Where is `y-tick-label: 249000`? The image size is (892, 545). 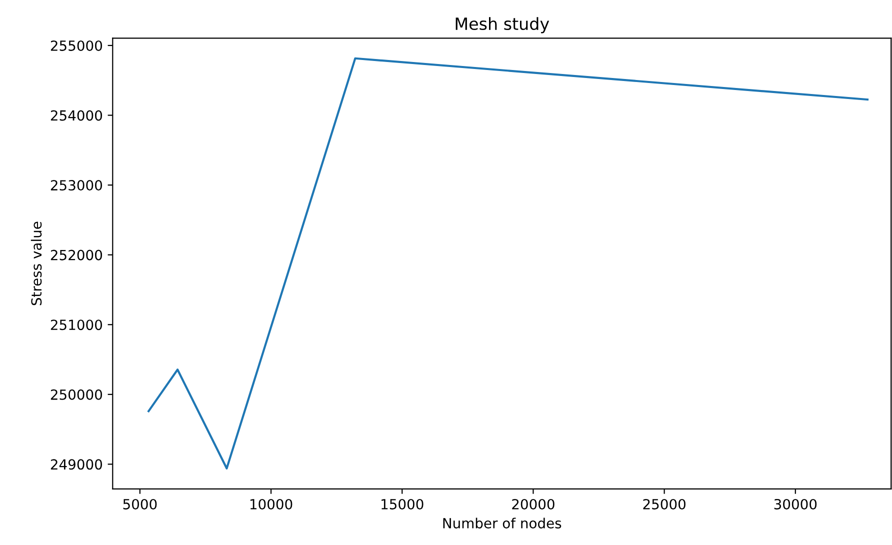 y-tick-label: 249000 is located at coordinates (76, 464).